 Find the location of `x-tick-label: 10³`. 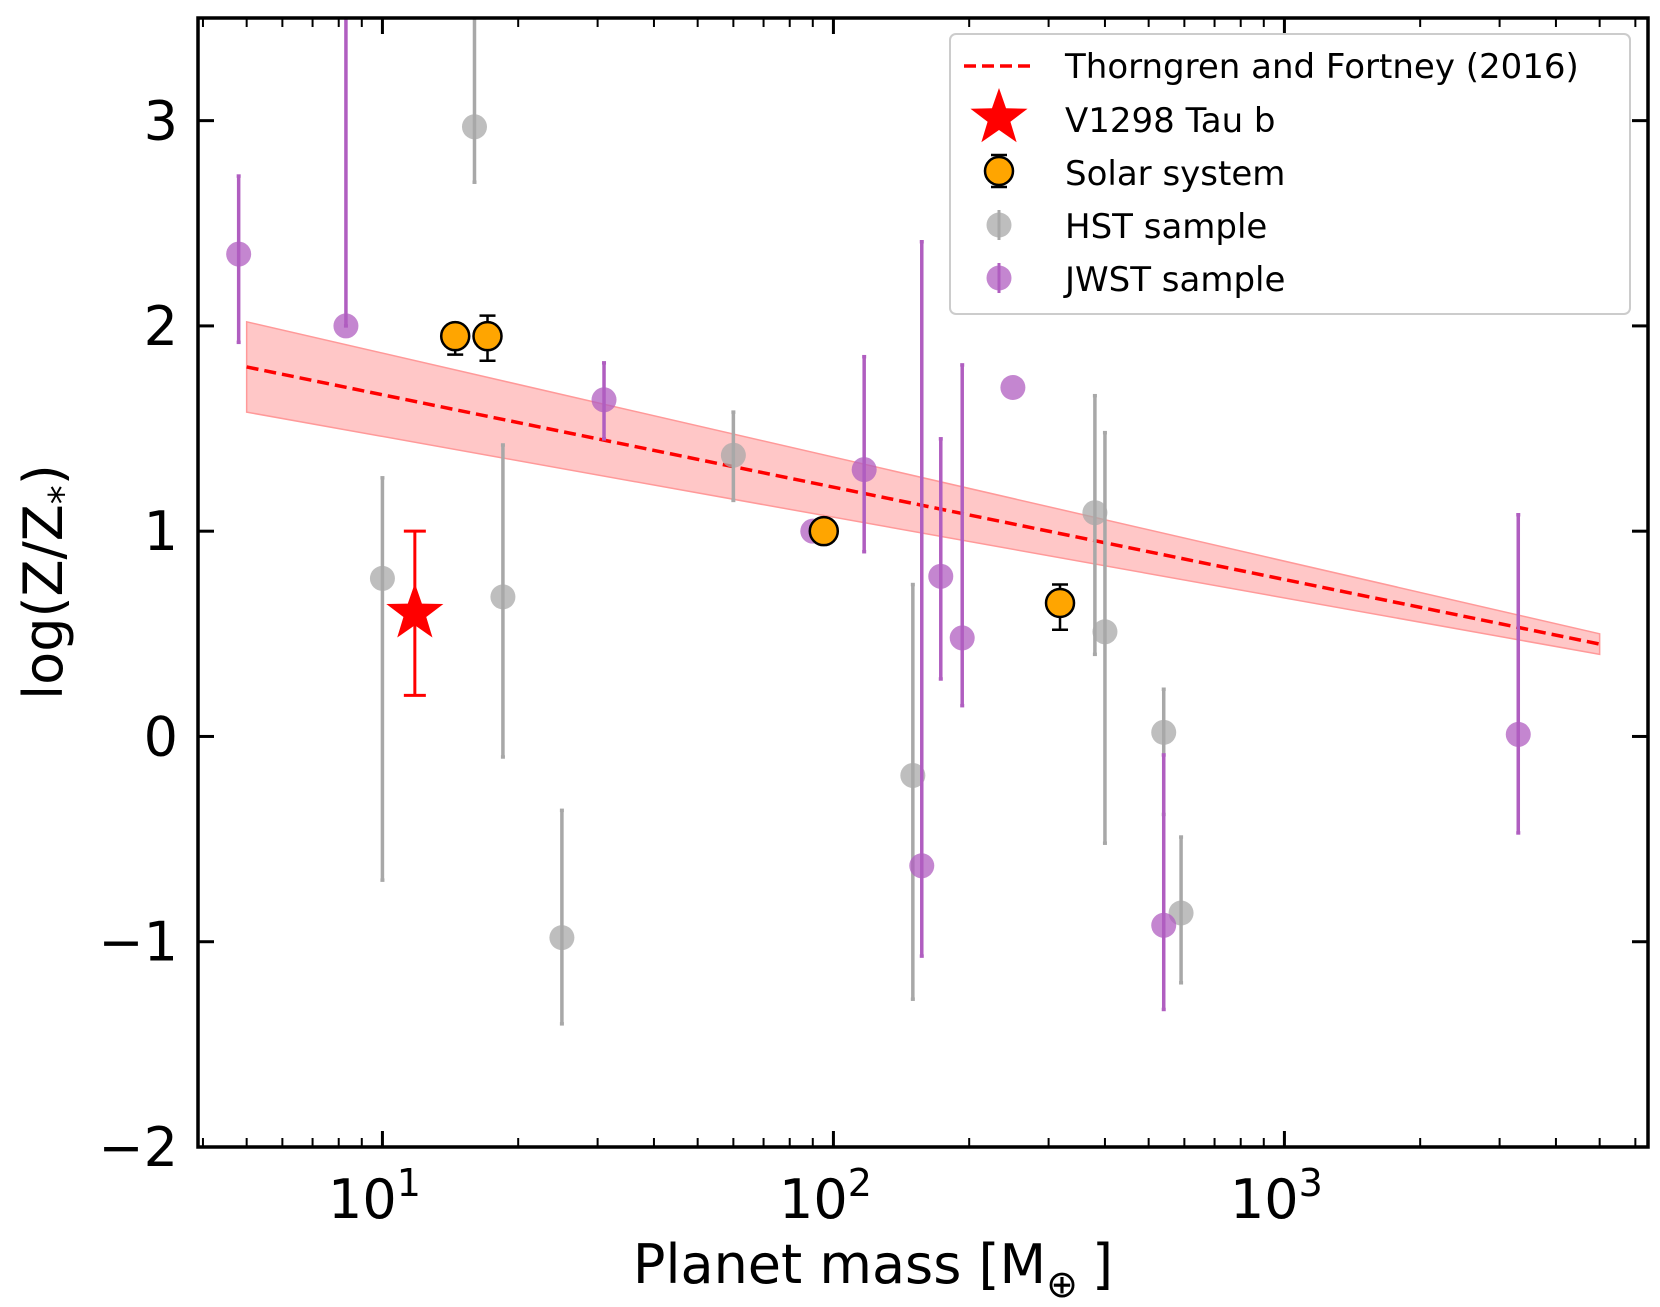

x-tick-label: 10³ is located at coordinates (1276, 1196).